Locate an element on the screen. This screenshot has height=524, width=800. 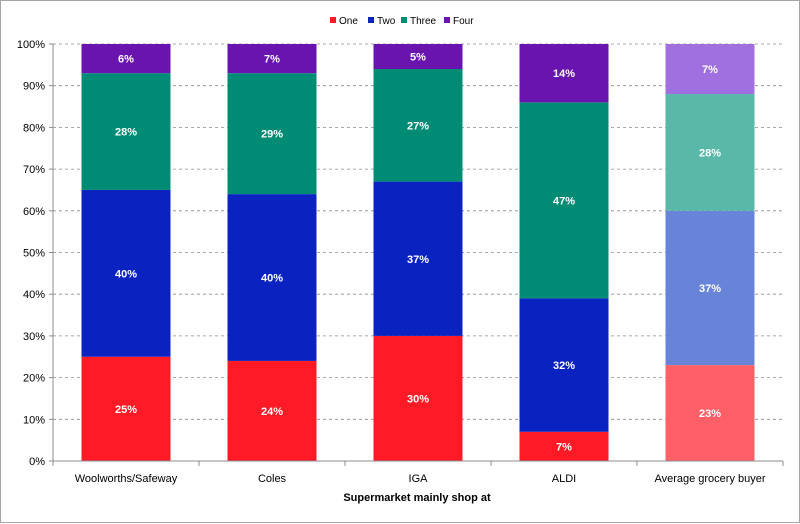
legend-label: One is located at coordinates (348, 21).